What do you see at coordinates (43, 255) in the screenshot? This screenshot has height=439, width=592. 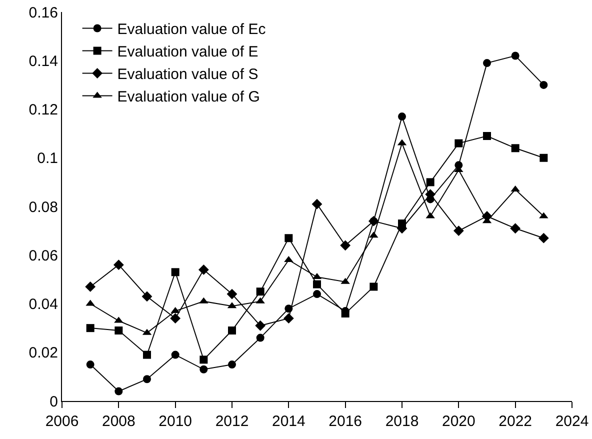 I see `y-tick-label: 0.06` at bounding box center [43, 255].